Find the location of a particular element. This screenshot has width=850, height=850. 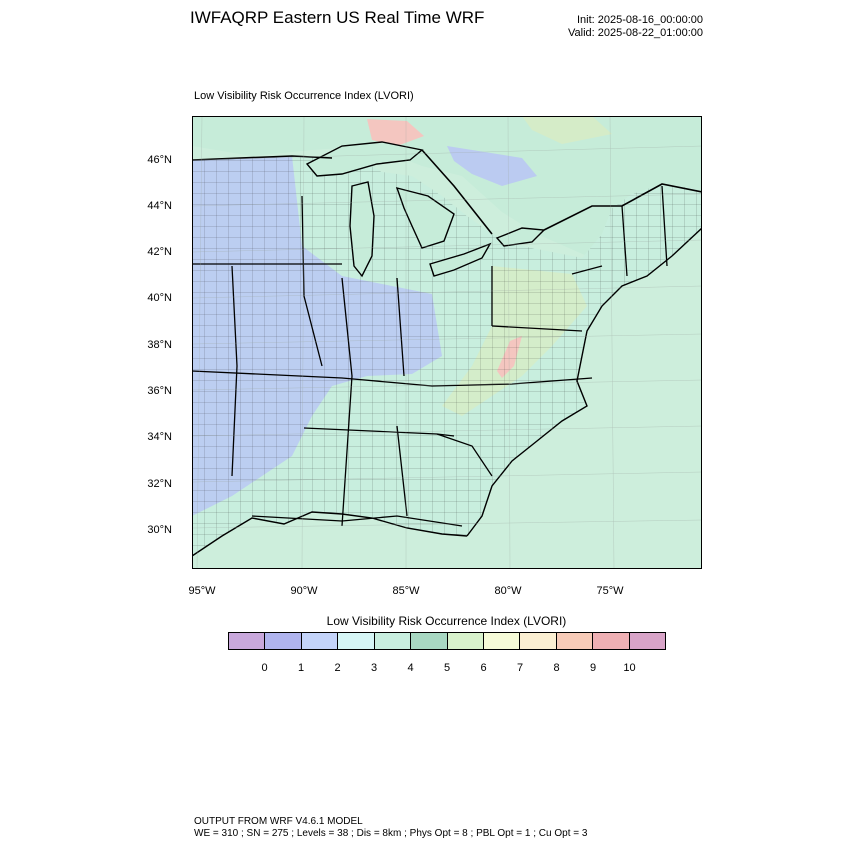

lake-erie is located at coordinates (460, 259).